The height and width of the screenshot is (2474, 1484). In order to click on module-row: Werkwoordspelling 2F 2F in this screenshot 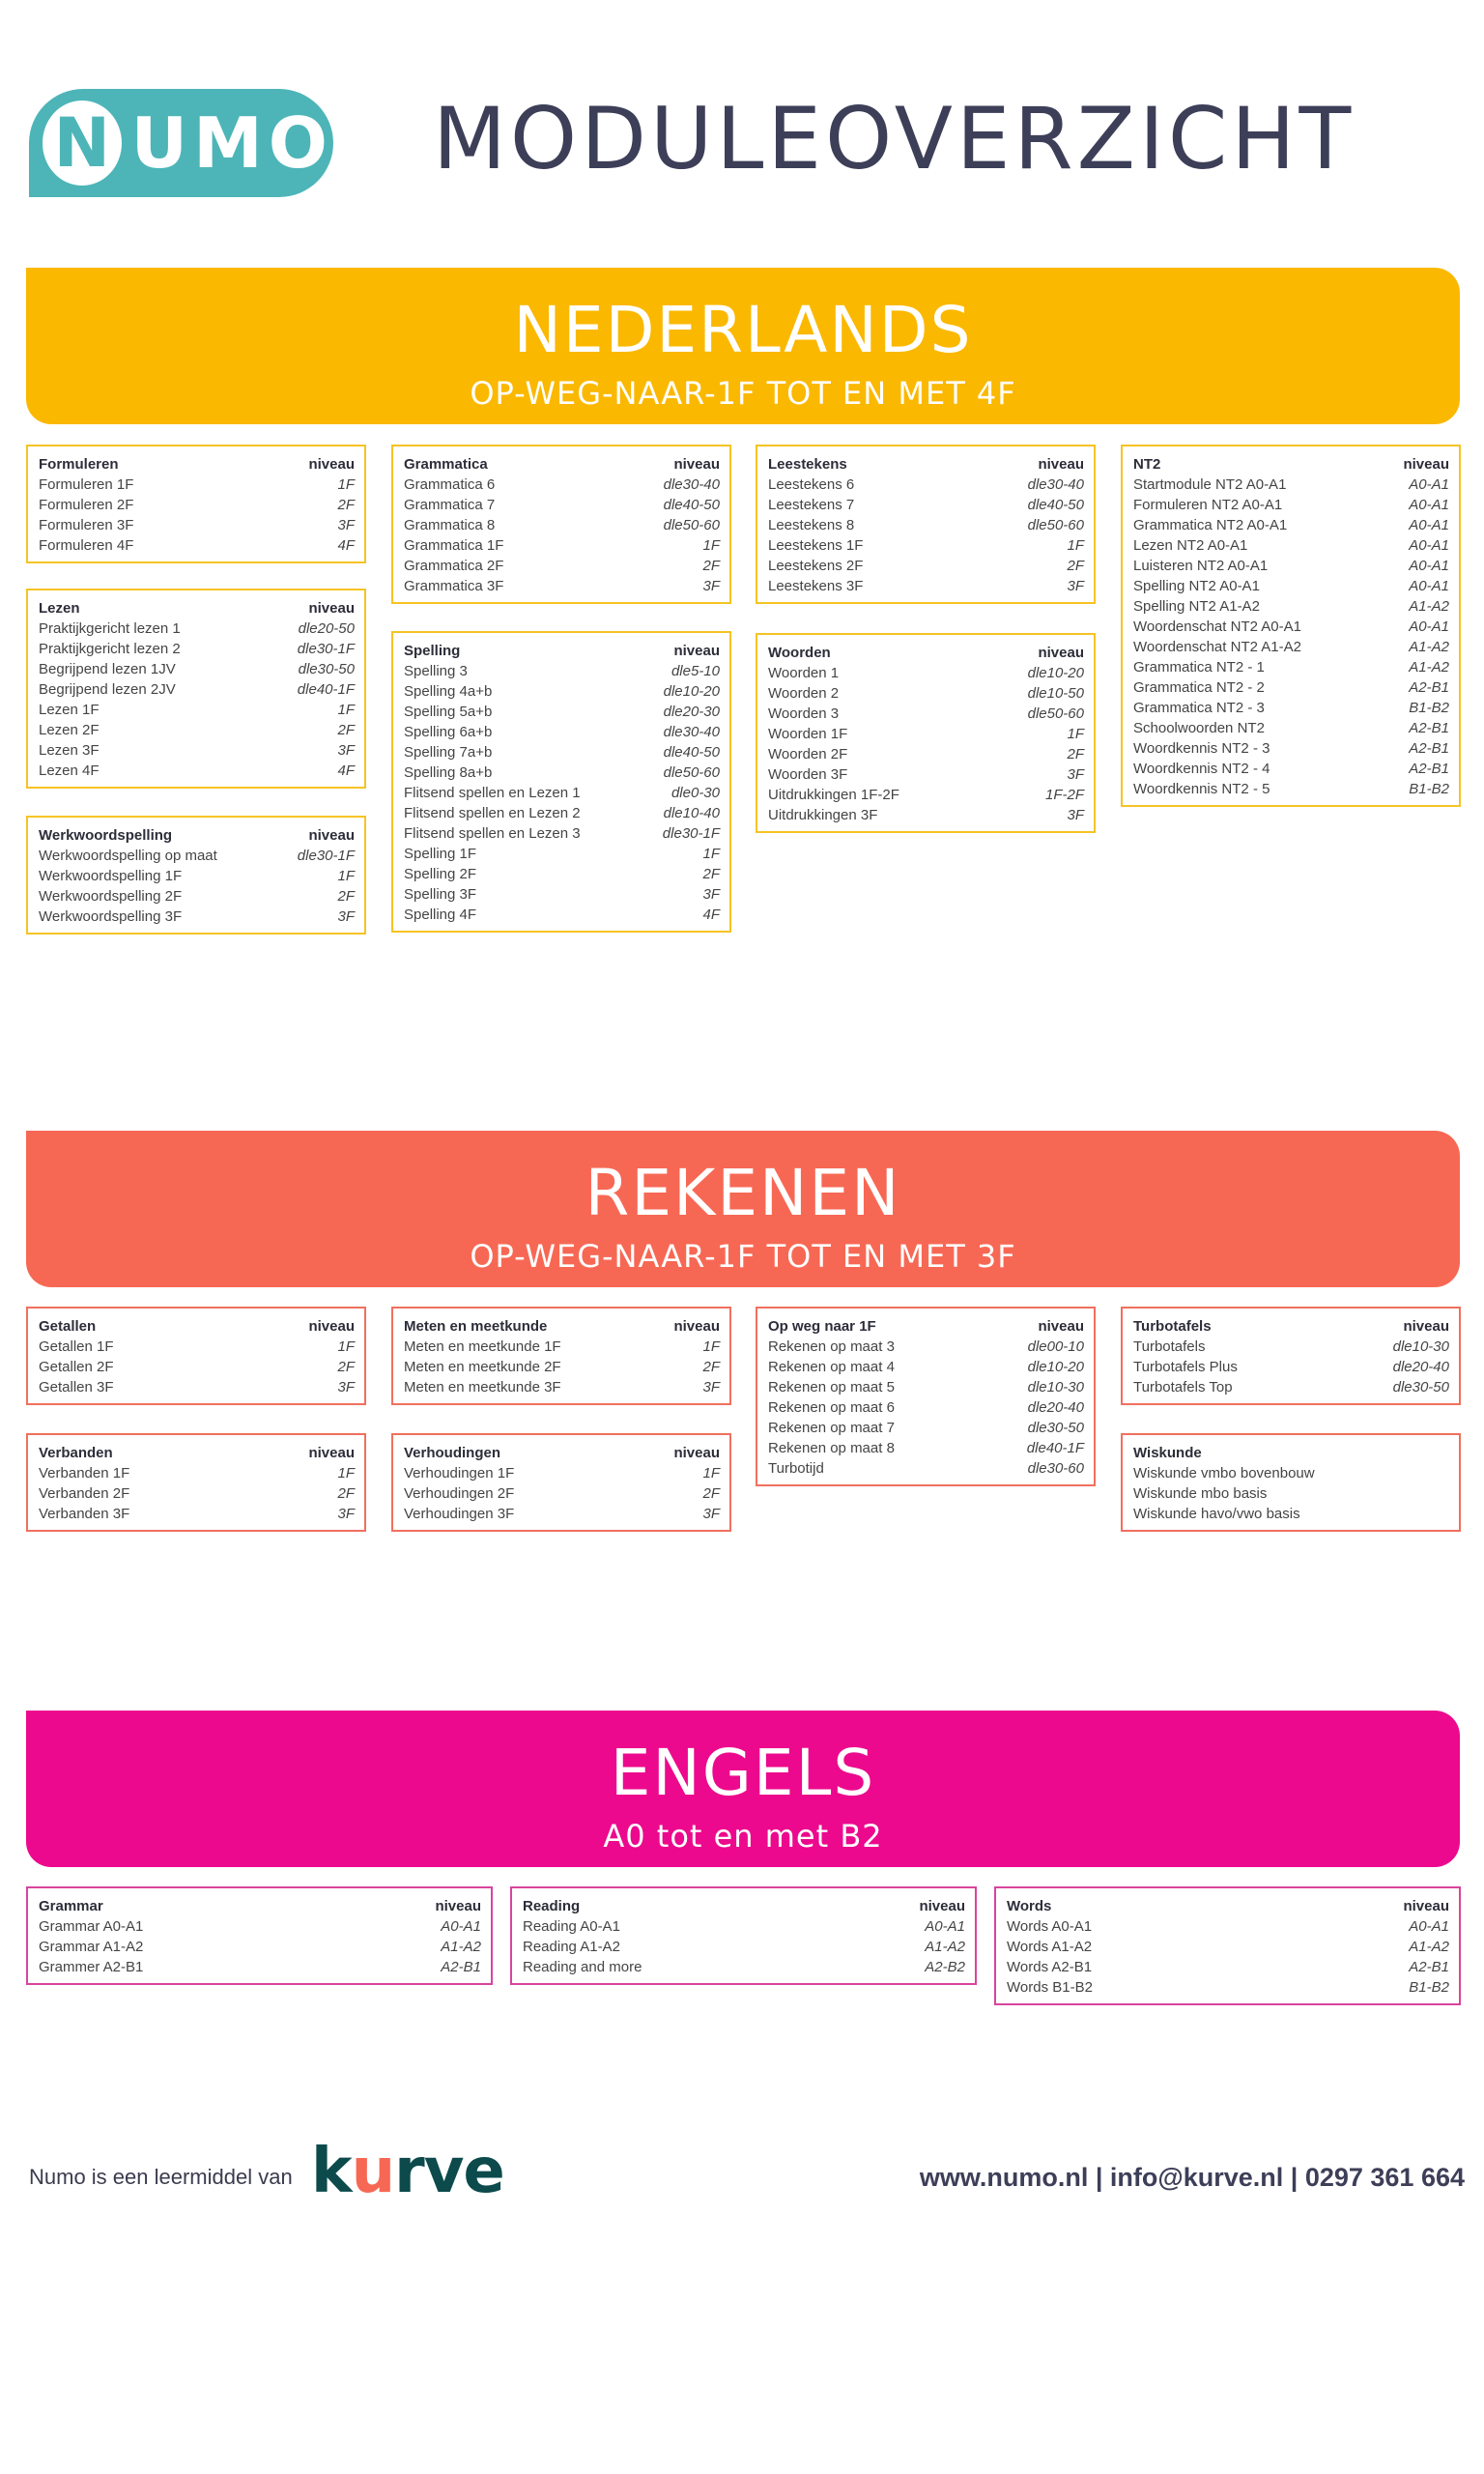, I will do `click(197, 896)`.